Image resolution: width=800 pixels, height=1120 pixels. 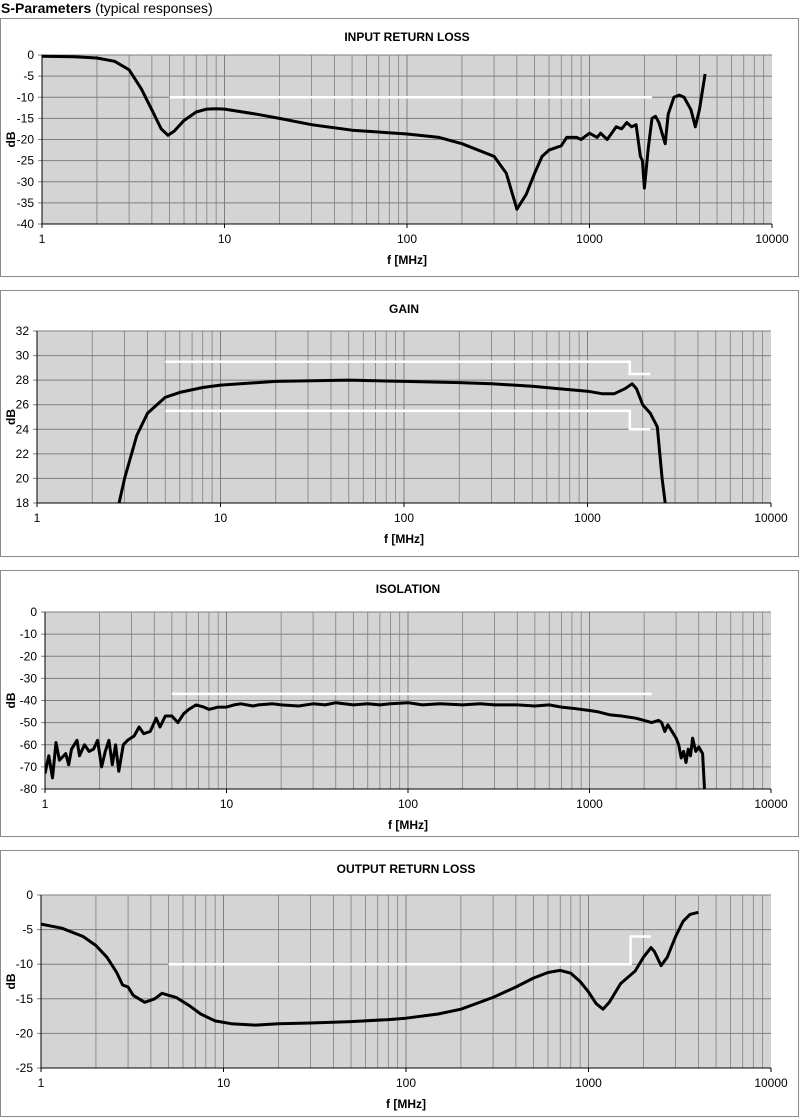 I want to click on page-title: S-Parameters (typical responses), so click(x=107, y=8).